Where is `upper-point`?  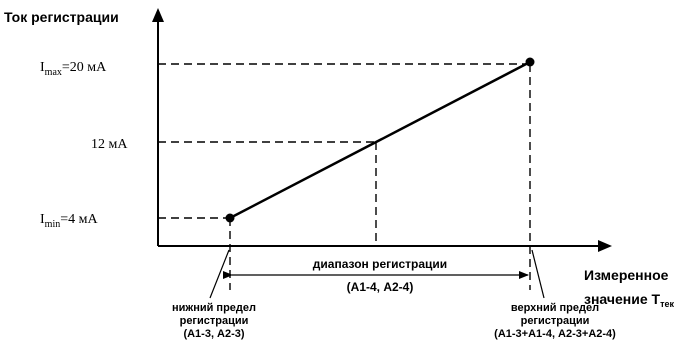 upper-point is located at coordinates (530, 62).